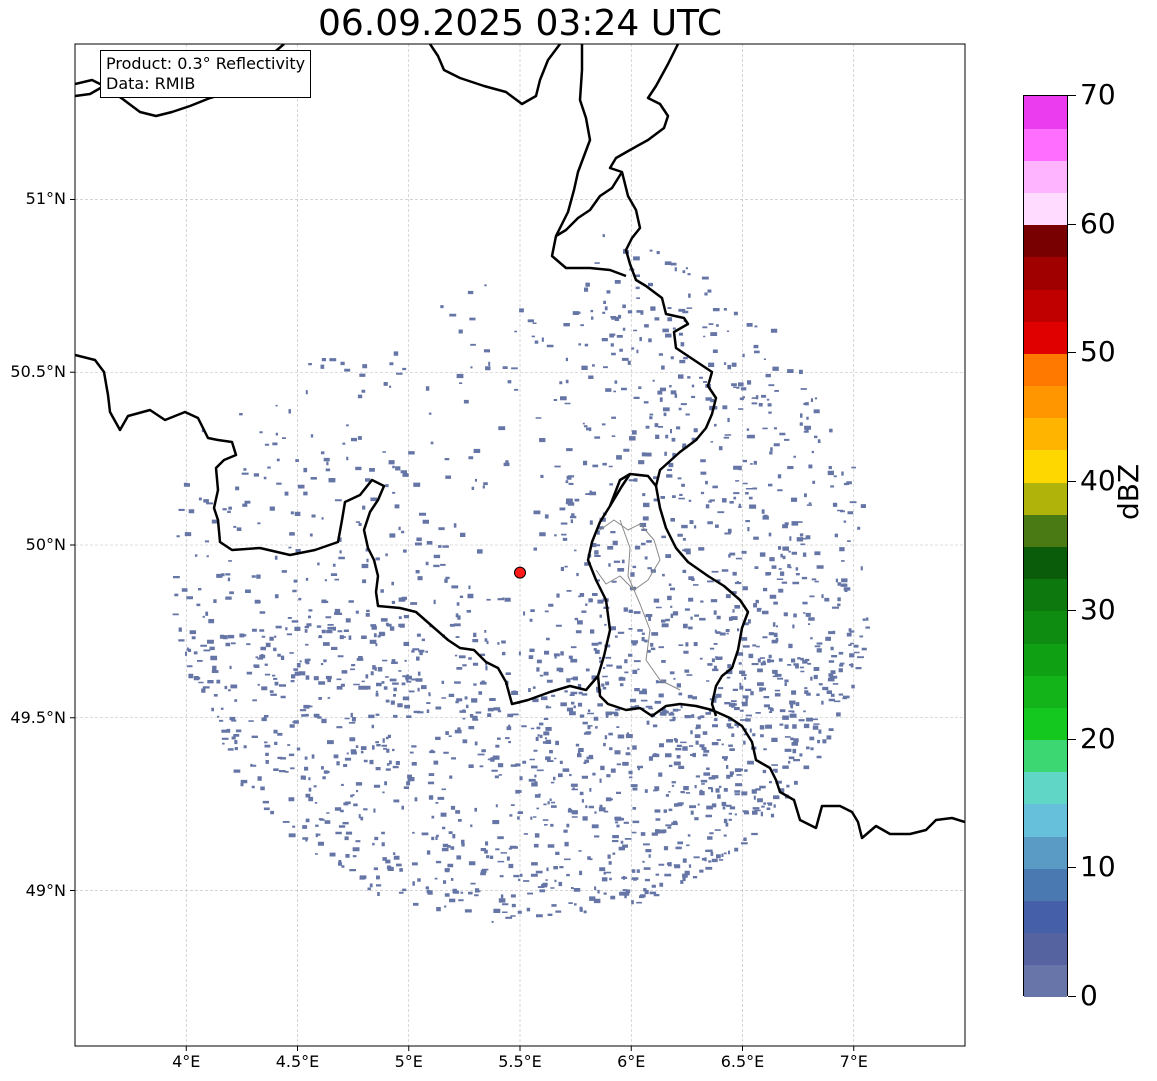 The height and width of the screenshot is (1081, 1157). I want to click on colorbar, so click(1045, 546).